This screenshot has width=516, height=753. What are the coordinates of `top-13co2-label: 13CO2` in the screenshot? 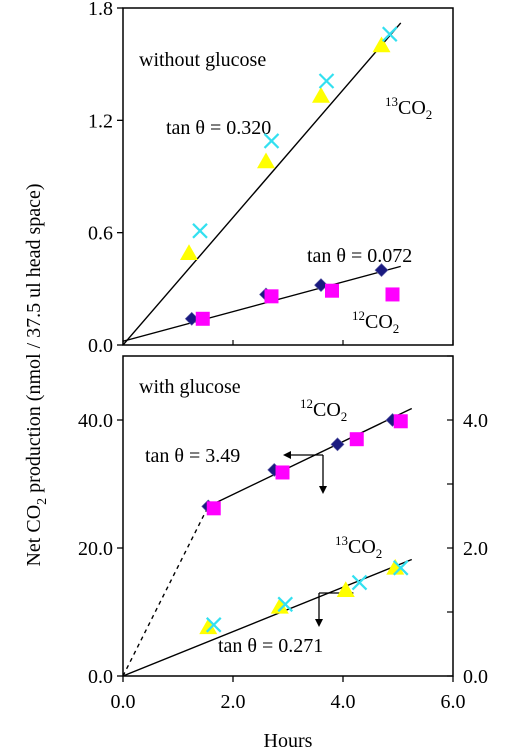 It's located at (408, 108).